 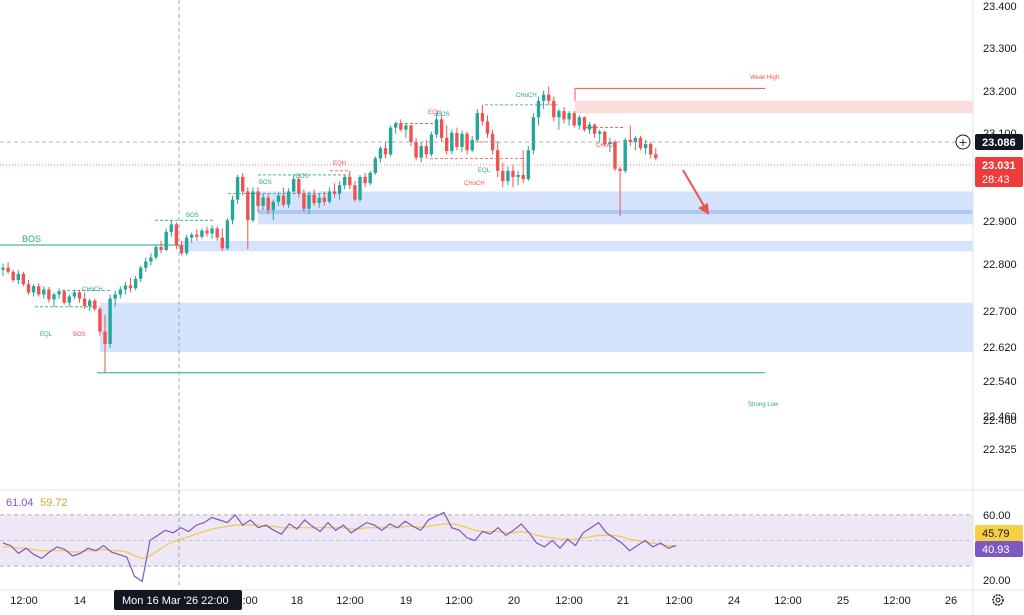 I want to click on rsi-badge, so click(x=999, y=549).